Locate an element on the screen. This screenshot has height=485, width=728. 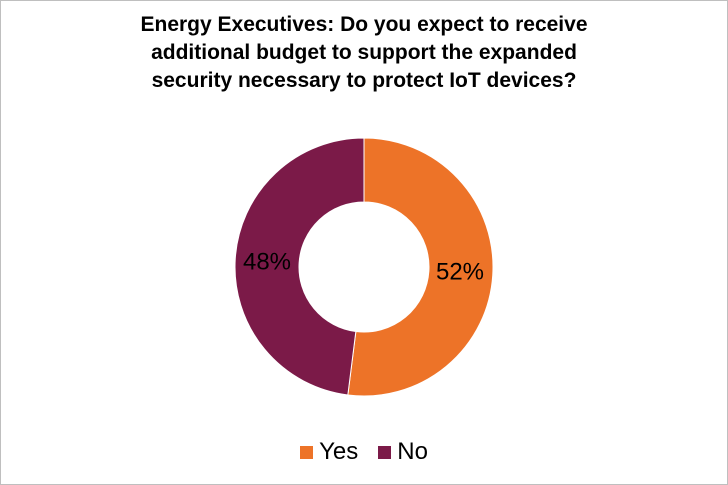
legend-swatch-no is located at coordinates (385, 452).